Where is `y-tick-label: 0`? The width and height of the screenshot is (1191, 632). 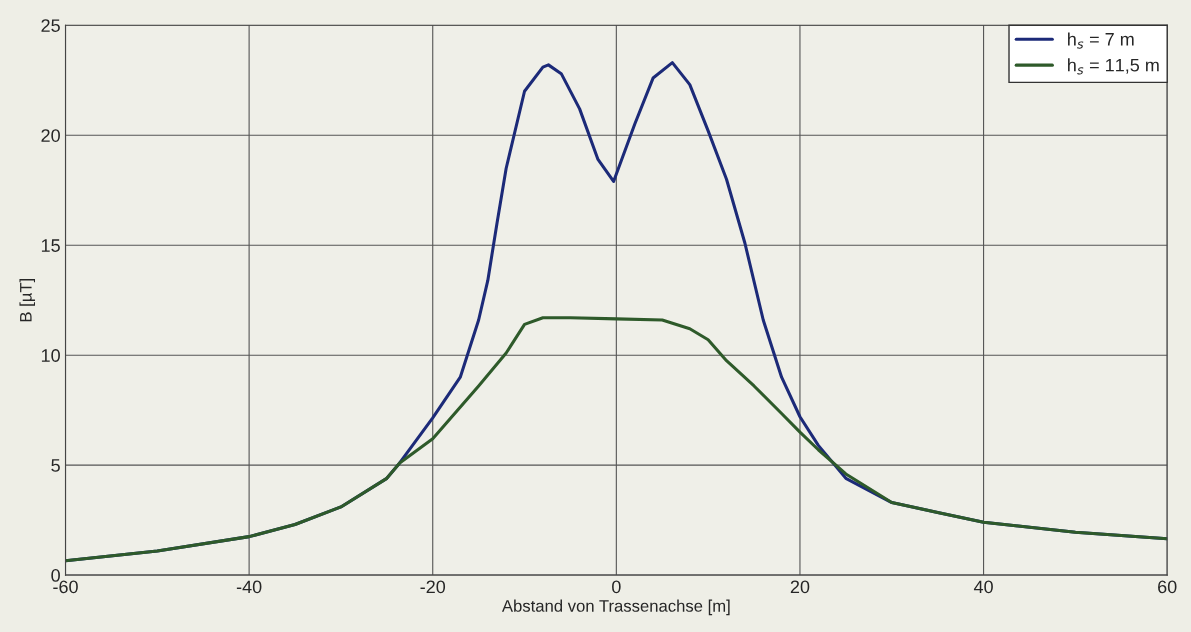 y-tick-label: 0 is located at coordinates (55, 575).